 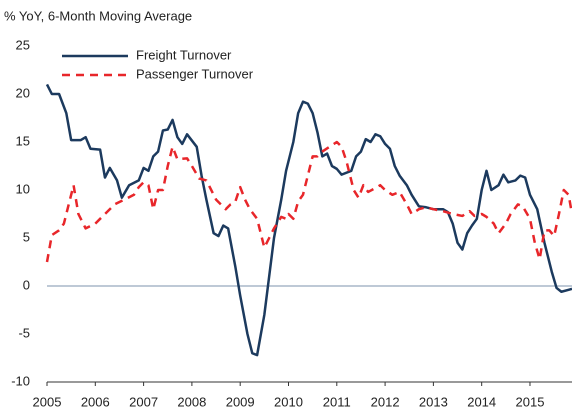 I want to click on x-tick-label: 2015, so click(x=530, y=401).